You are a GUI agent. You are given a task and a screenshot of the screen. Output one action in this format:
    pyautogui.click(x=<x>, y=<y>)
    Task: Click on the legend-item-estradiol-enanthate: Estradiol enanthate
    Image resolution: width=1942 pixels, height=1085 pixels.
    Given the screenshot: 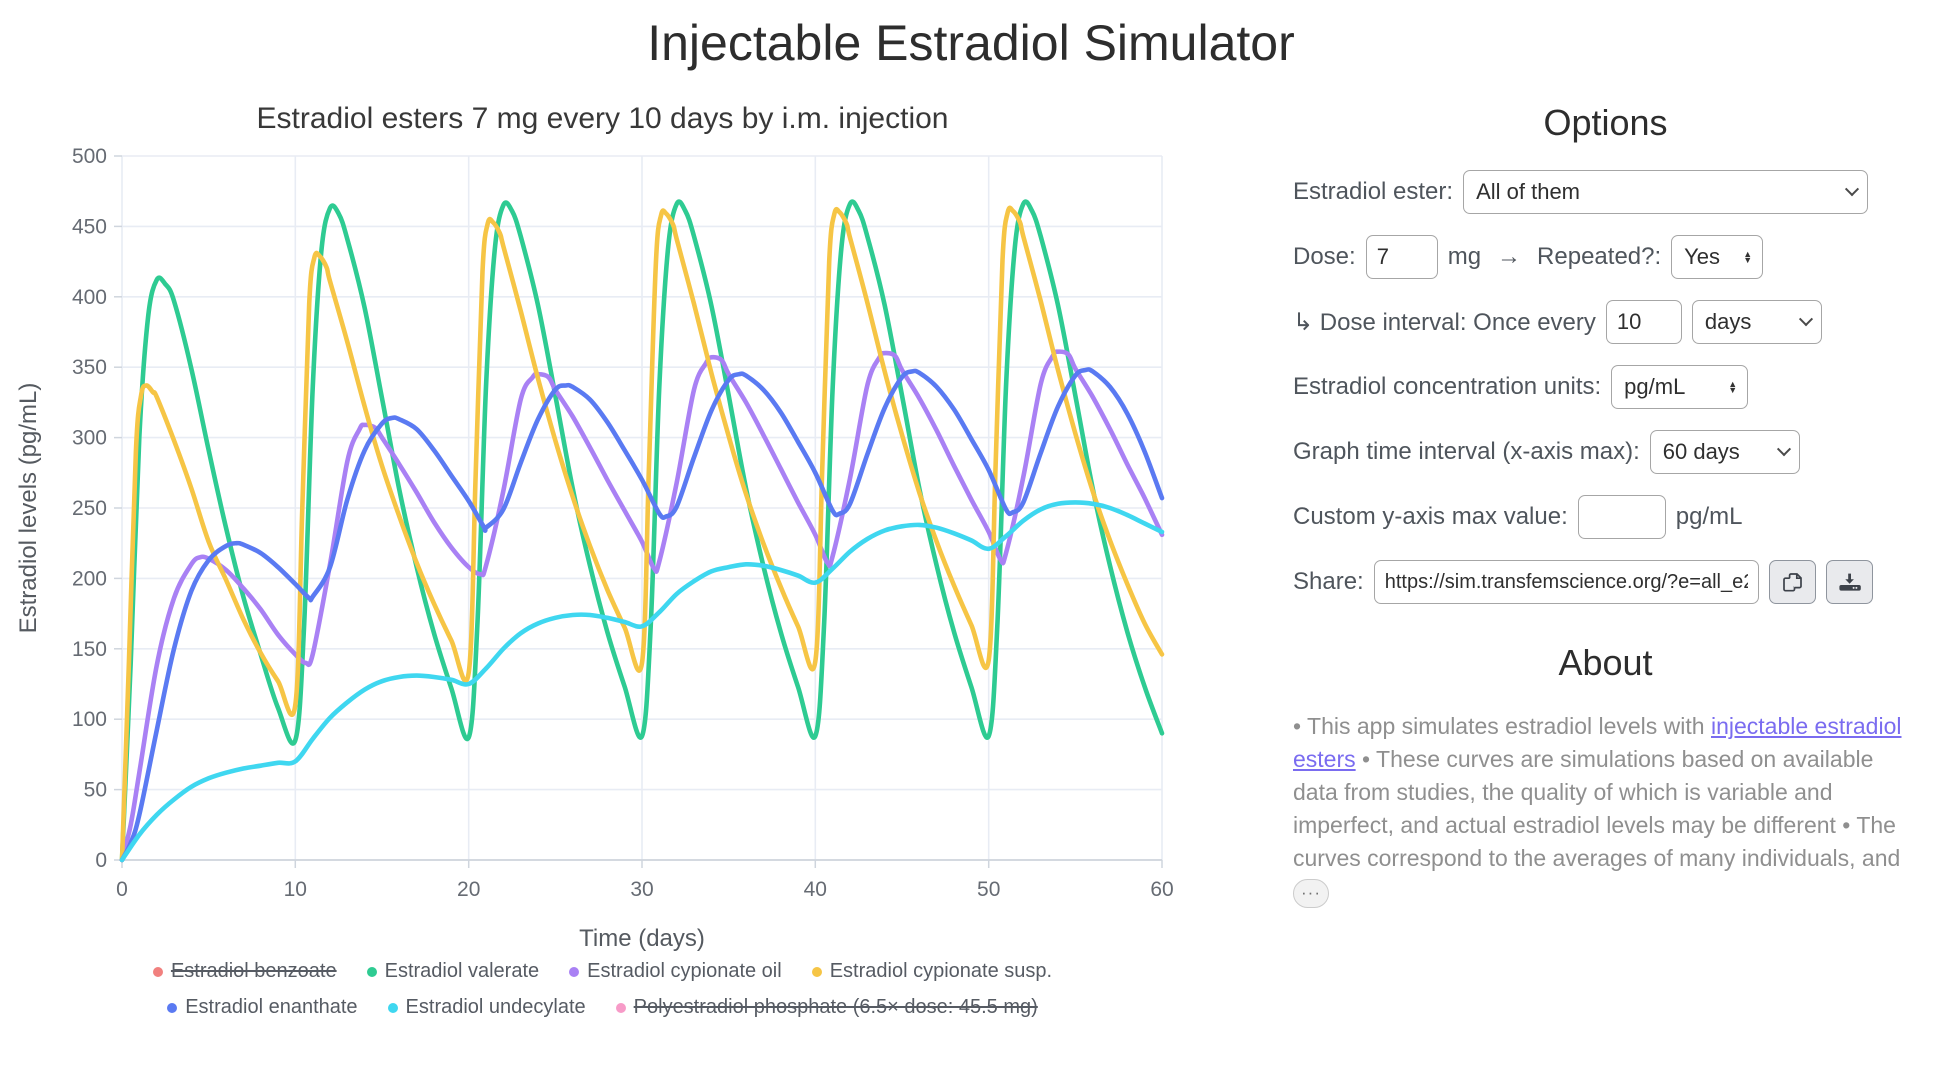 What is the action you would take?
    pyautogui.click(x=262, y=1007)
    